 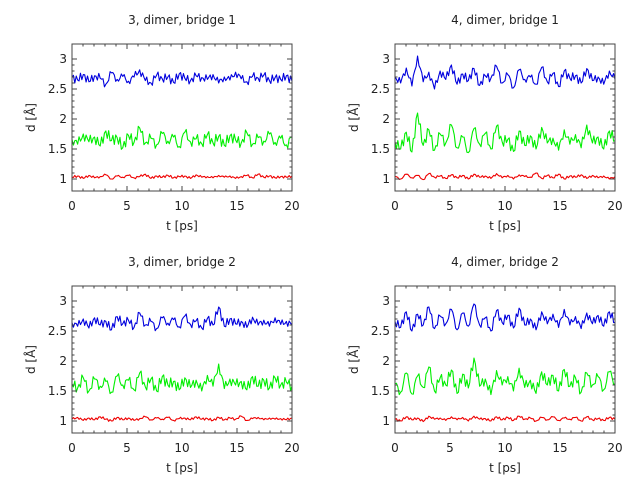 I want to click on chart-title: 3, dimer, bridge 1, so click(x=182, y=20).